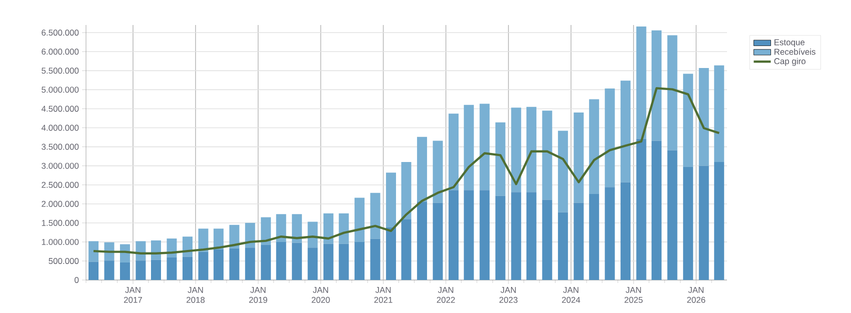 The height and width of the screenshot is (313, 851). What do you see at coordinates (60, 51) in the screenshot?
I see `y-tick-label: 6.000.000` at bounding box center [60, 51].